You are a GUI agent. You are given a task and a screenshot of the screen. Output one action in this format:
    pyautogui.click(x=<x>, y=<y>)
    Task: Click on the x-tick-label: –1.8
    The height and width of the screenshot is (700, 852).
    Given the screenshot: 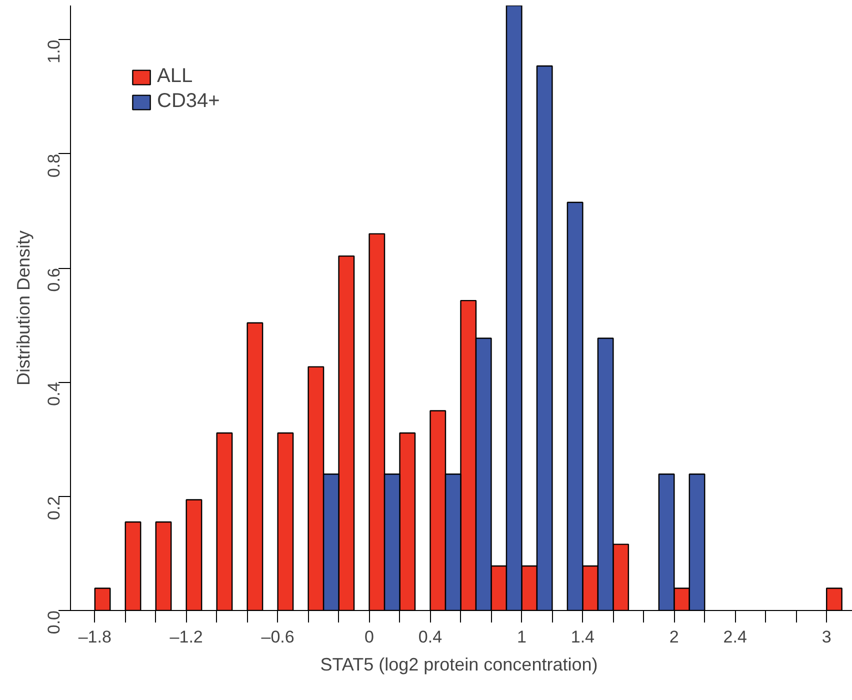 What is the action you would take?
    pyautogui.click(x=95, y=637)
    